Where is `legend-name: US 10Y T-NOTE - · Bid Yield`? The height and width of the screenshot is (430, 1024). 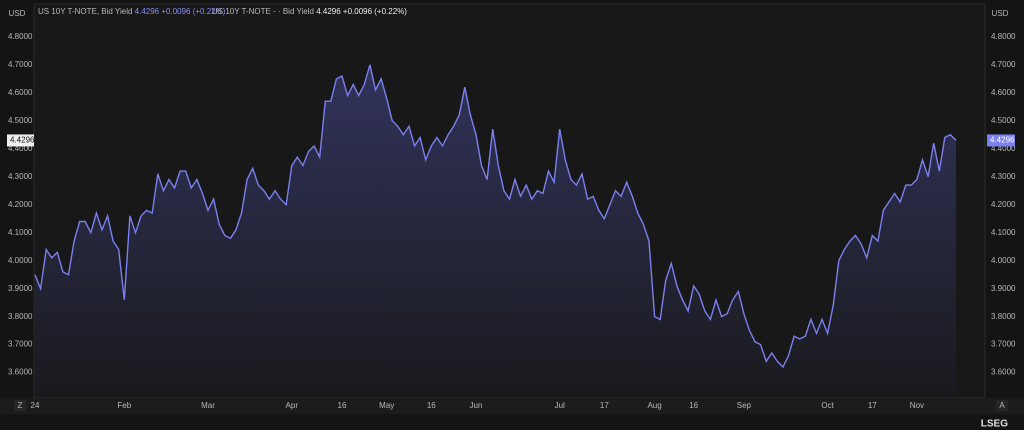
legend-name: US 10Y T-NOTE - · Bid Yield is located at coordinates (263, 11).